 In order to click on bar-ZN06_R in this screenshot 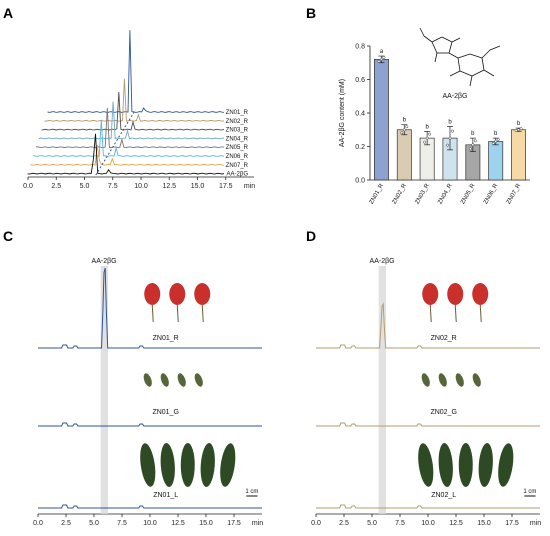, I will do `click(496, 161)`.